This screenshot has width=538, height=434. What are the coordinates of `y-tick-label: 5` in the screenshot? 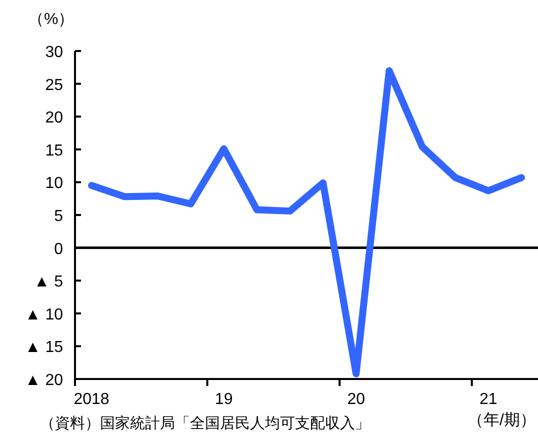 It's located at (59, 216).